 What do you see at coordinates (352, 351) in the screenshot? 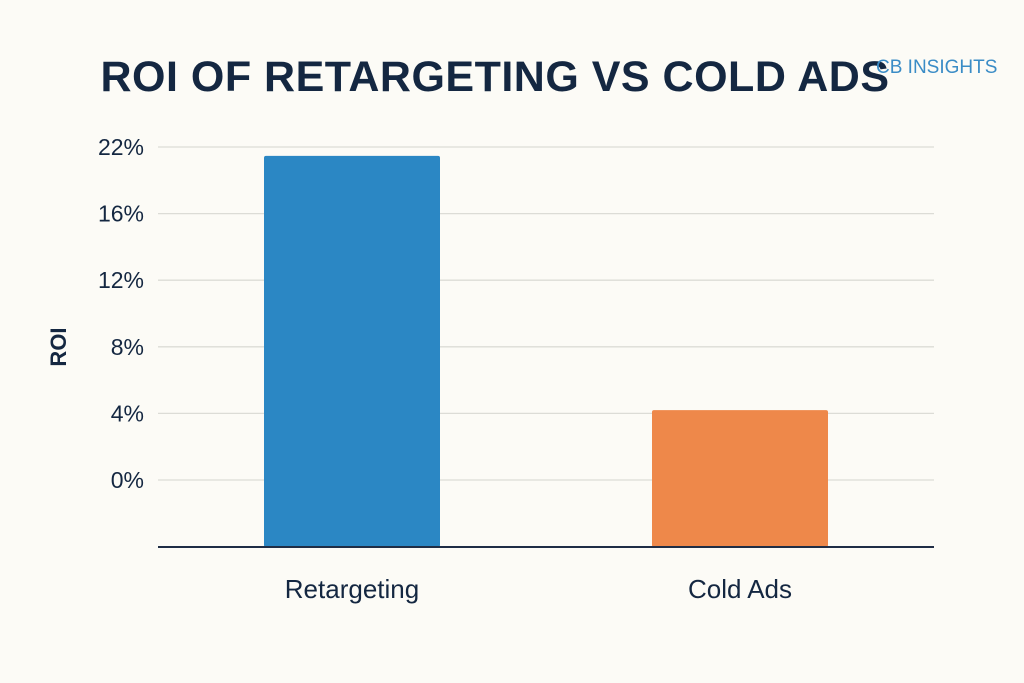
I see `bar-retargeting` at bounding box center [352, 351].